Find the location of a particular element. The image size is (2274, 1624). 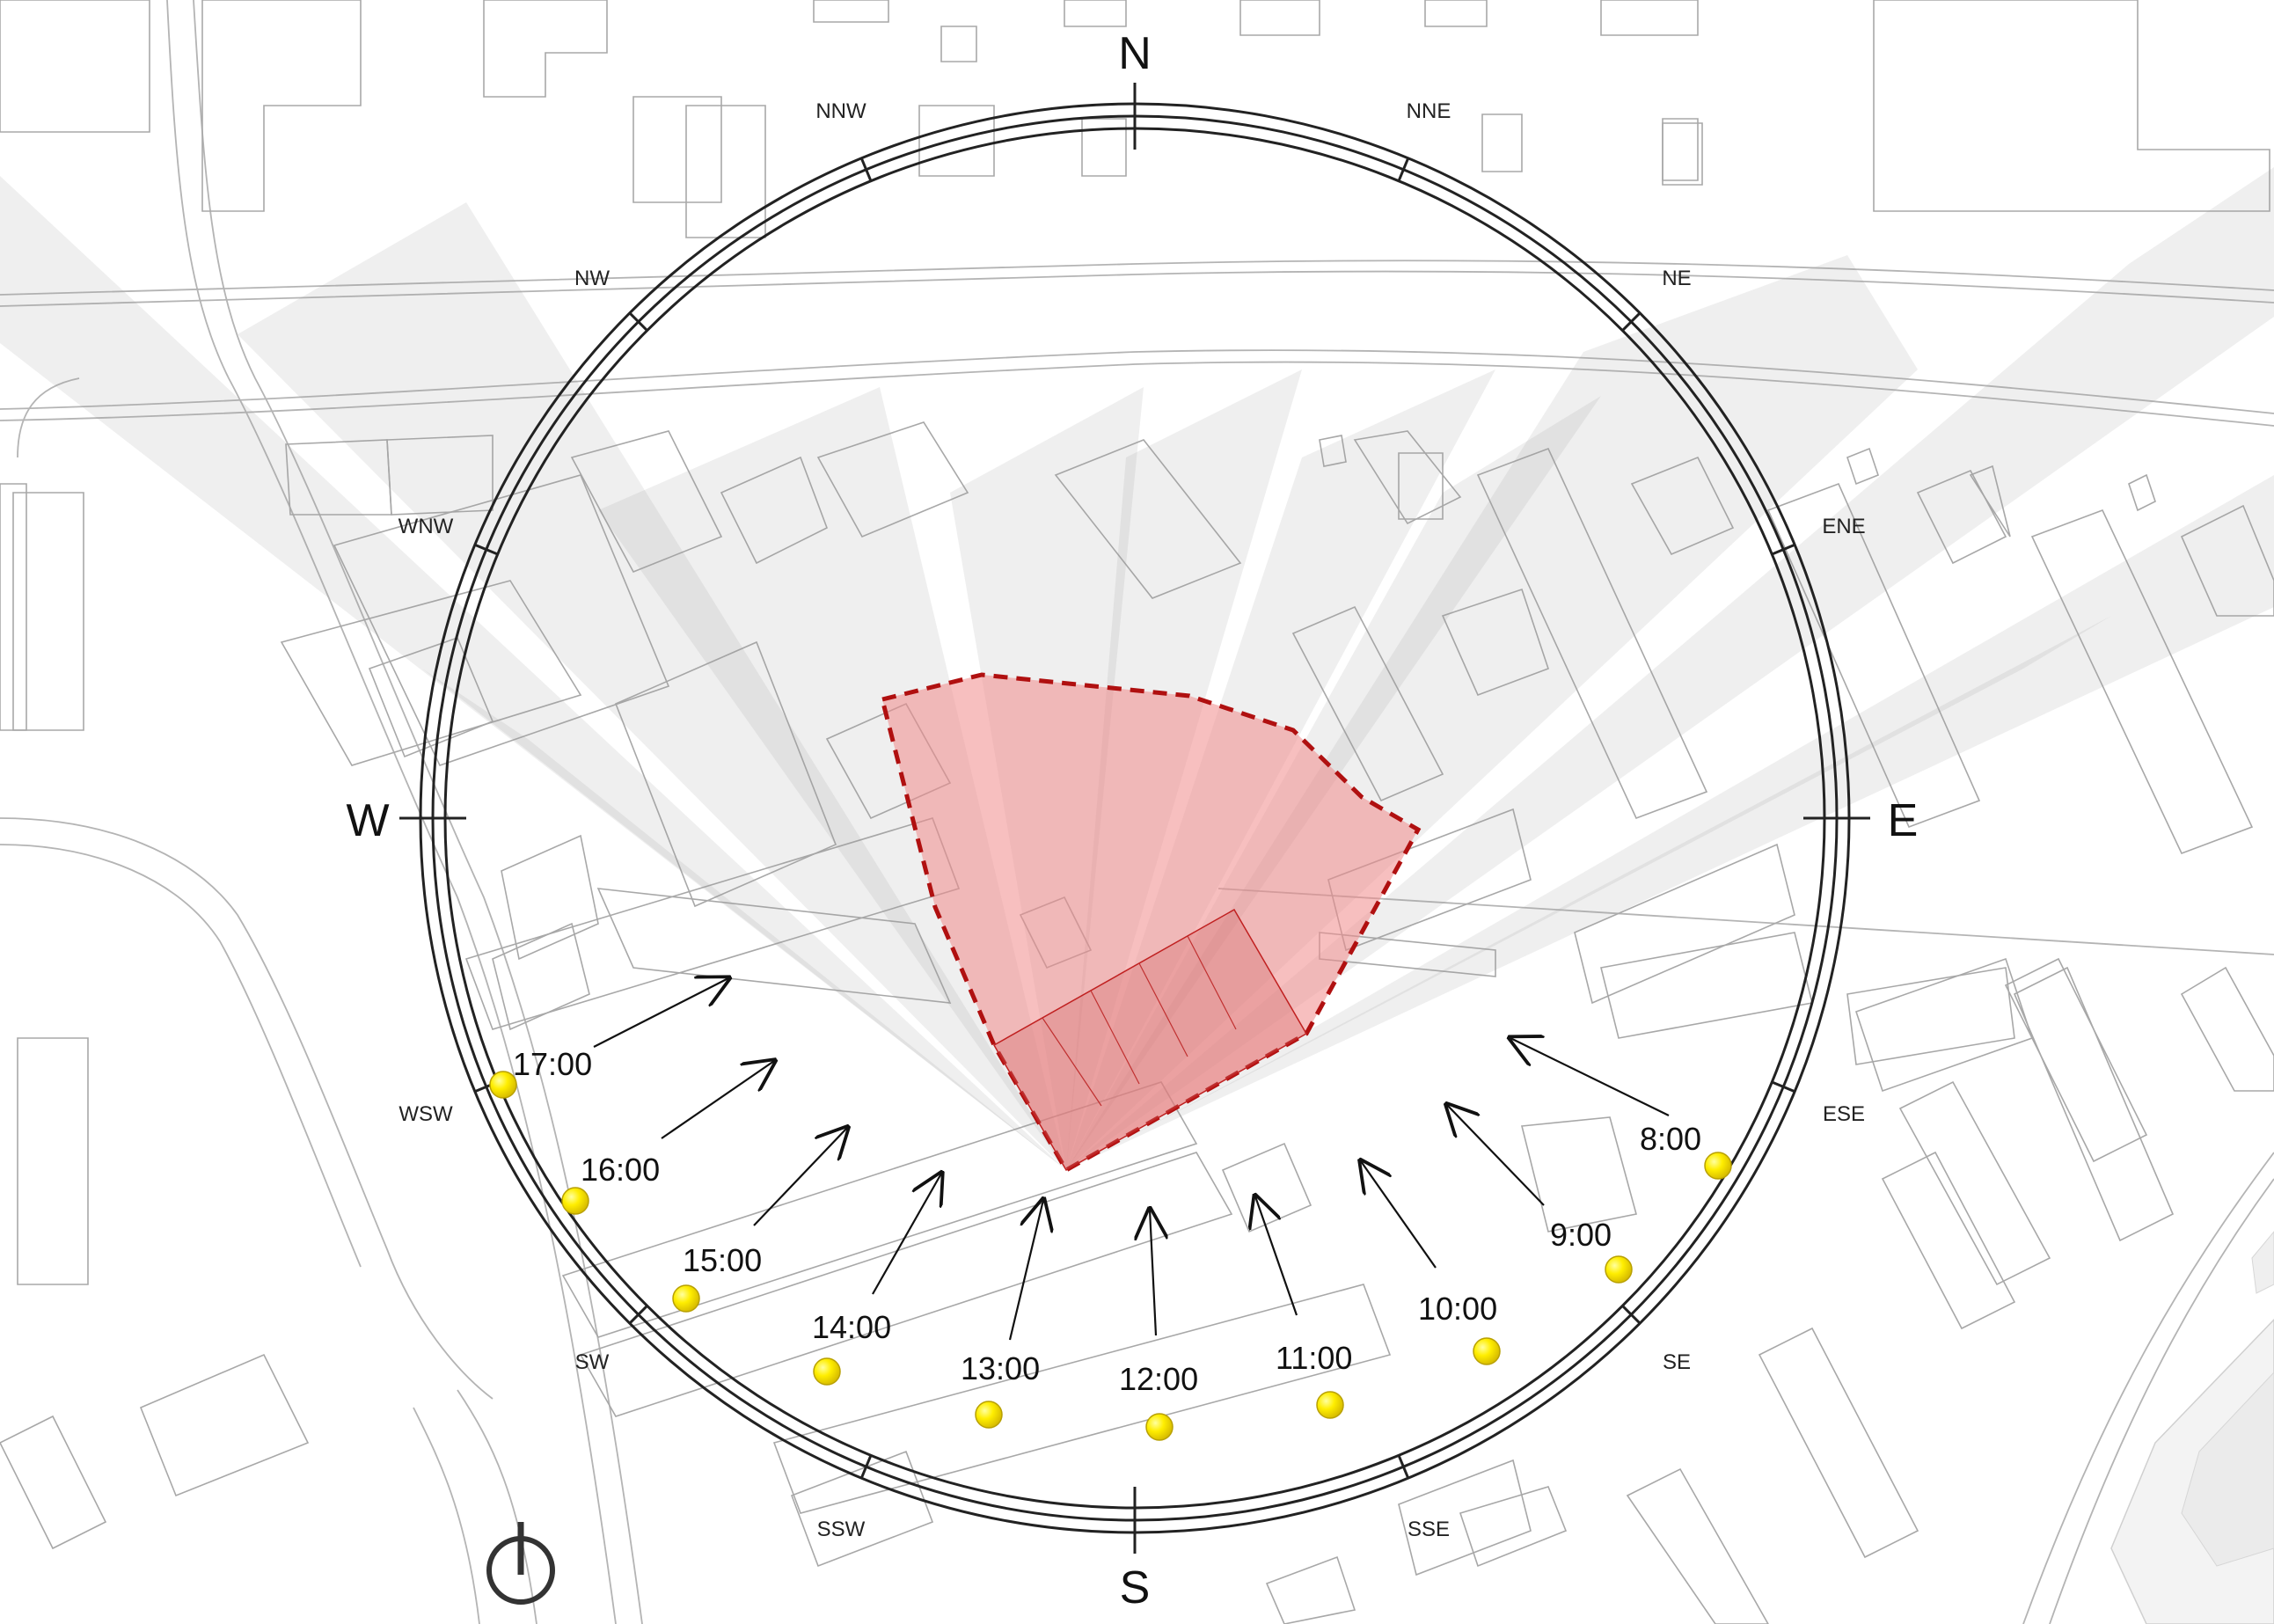

existing-building-units is located at coordinates (1139, 1021).